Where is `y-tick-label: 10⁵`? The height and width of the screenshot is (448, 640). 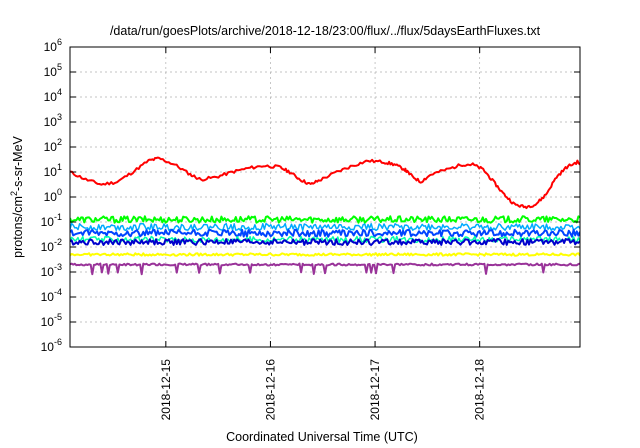 y-tick-label: 10⁵ is located at coordinates (53, 70).